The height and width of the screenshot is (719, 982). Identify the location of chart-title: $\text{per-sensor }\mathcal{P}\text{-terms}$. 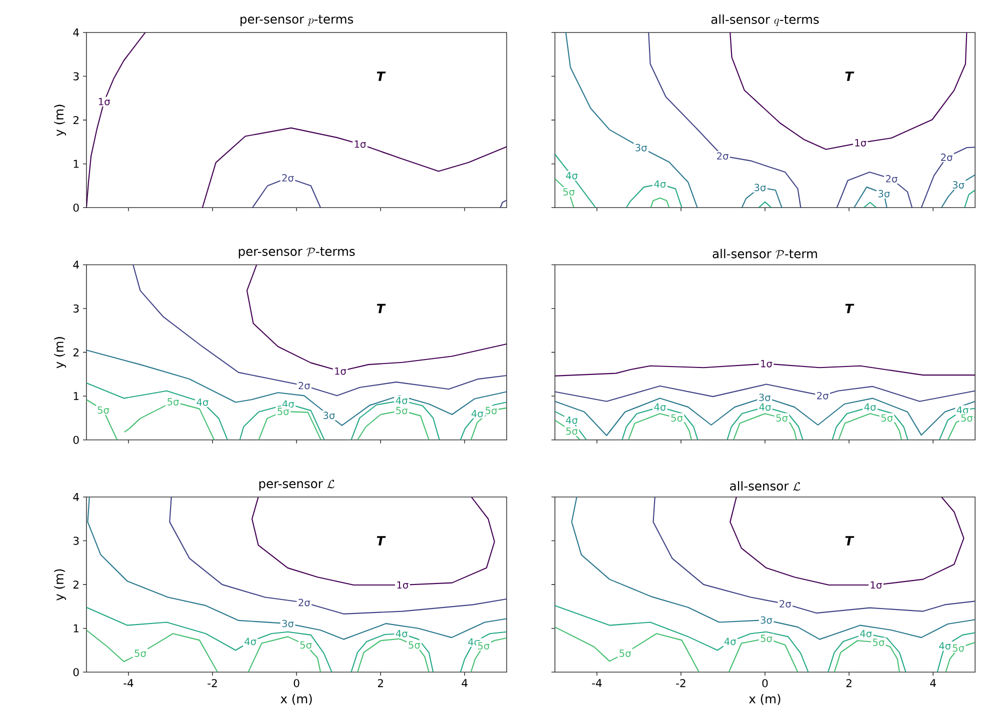
(296, 252).